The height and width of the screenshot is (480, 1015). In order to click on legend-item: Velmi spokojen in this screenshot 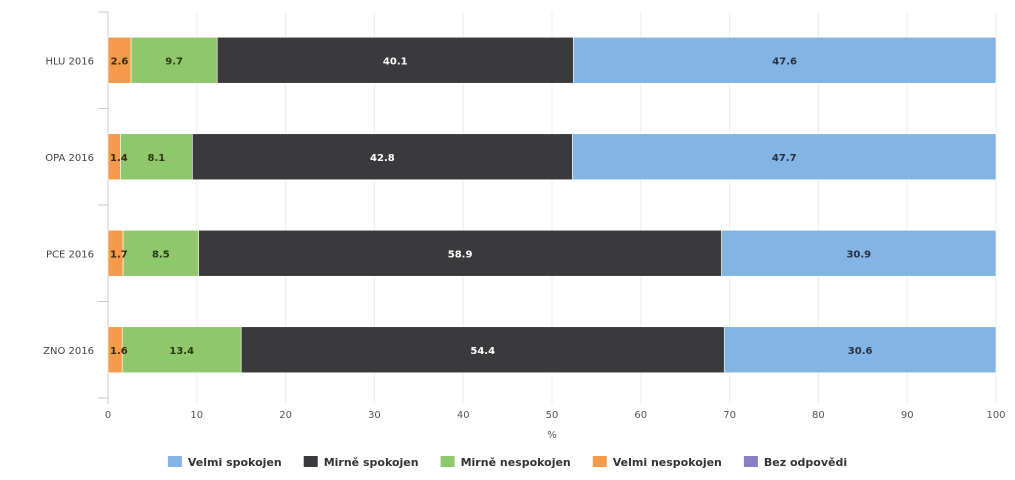, I will do `click(224, 462)`.